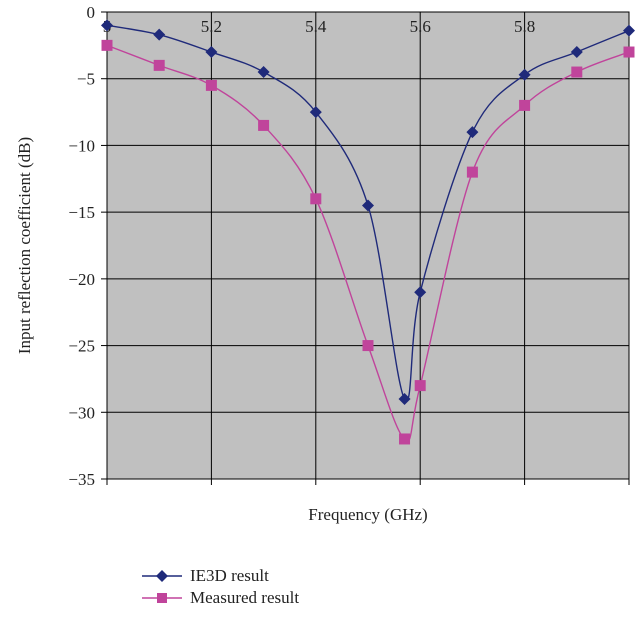 The width and height of the screenshot is (635, 617). Describe the element at coordinates (81, 145) in the screenshot. I see `y-tick-label: −10` at that location.